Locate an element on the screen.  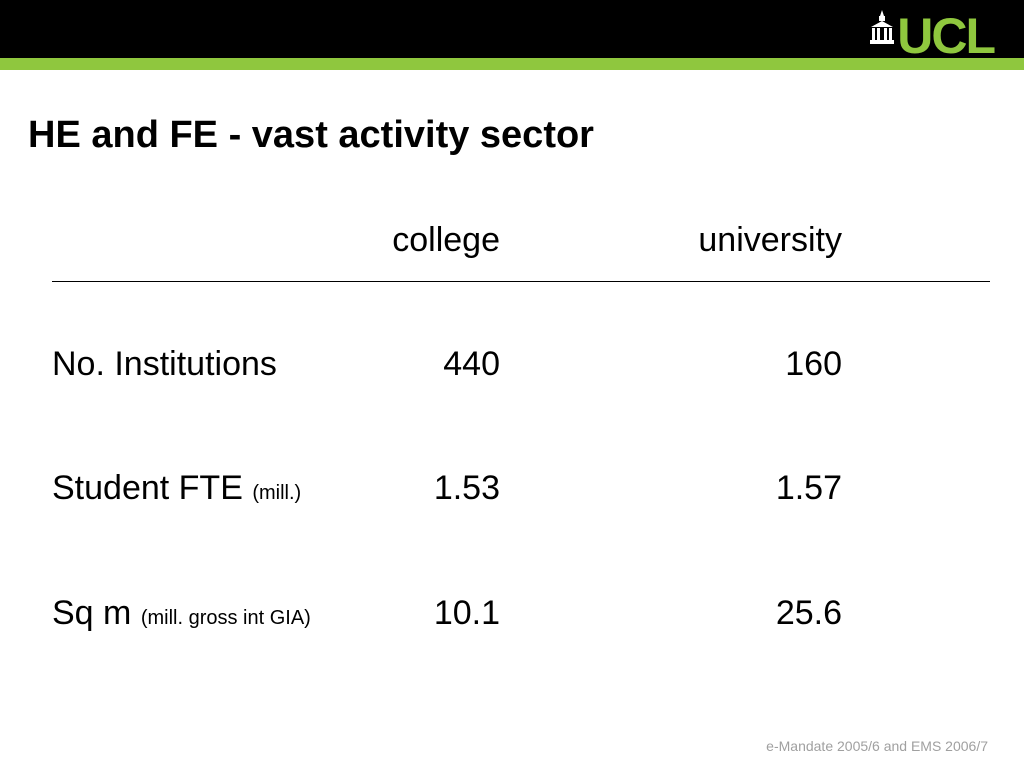
row-label-text: Student FTE is located at coordinates (147, 488).